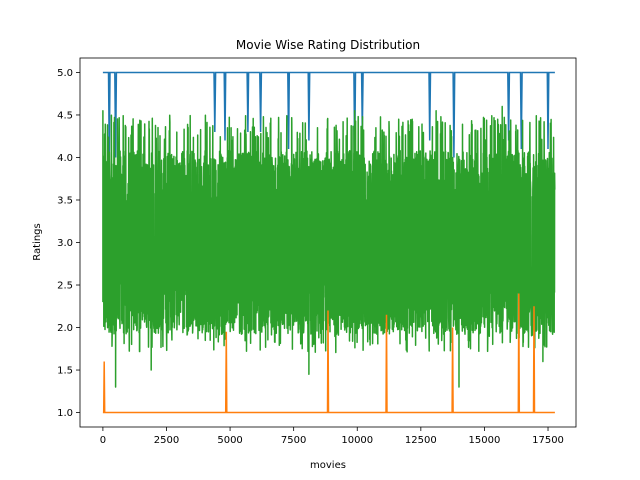  I want to click on x-tick-label: 5000, so click(229, 440).